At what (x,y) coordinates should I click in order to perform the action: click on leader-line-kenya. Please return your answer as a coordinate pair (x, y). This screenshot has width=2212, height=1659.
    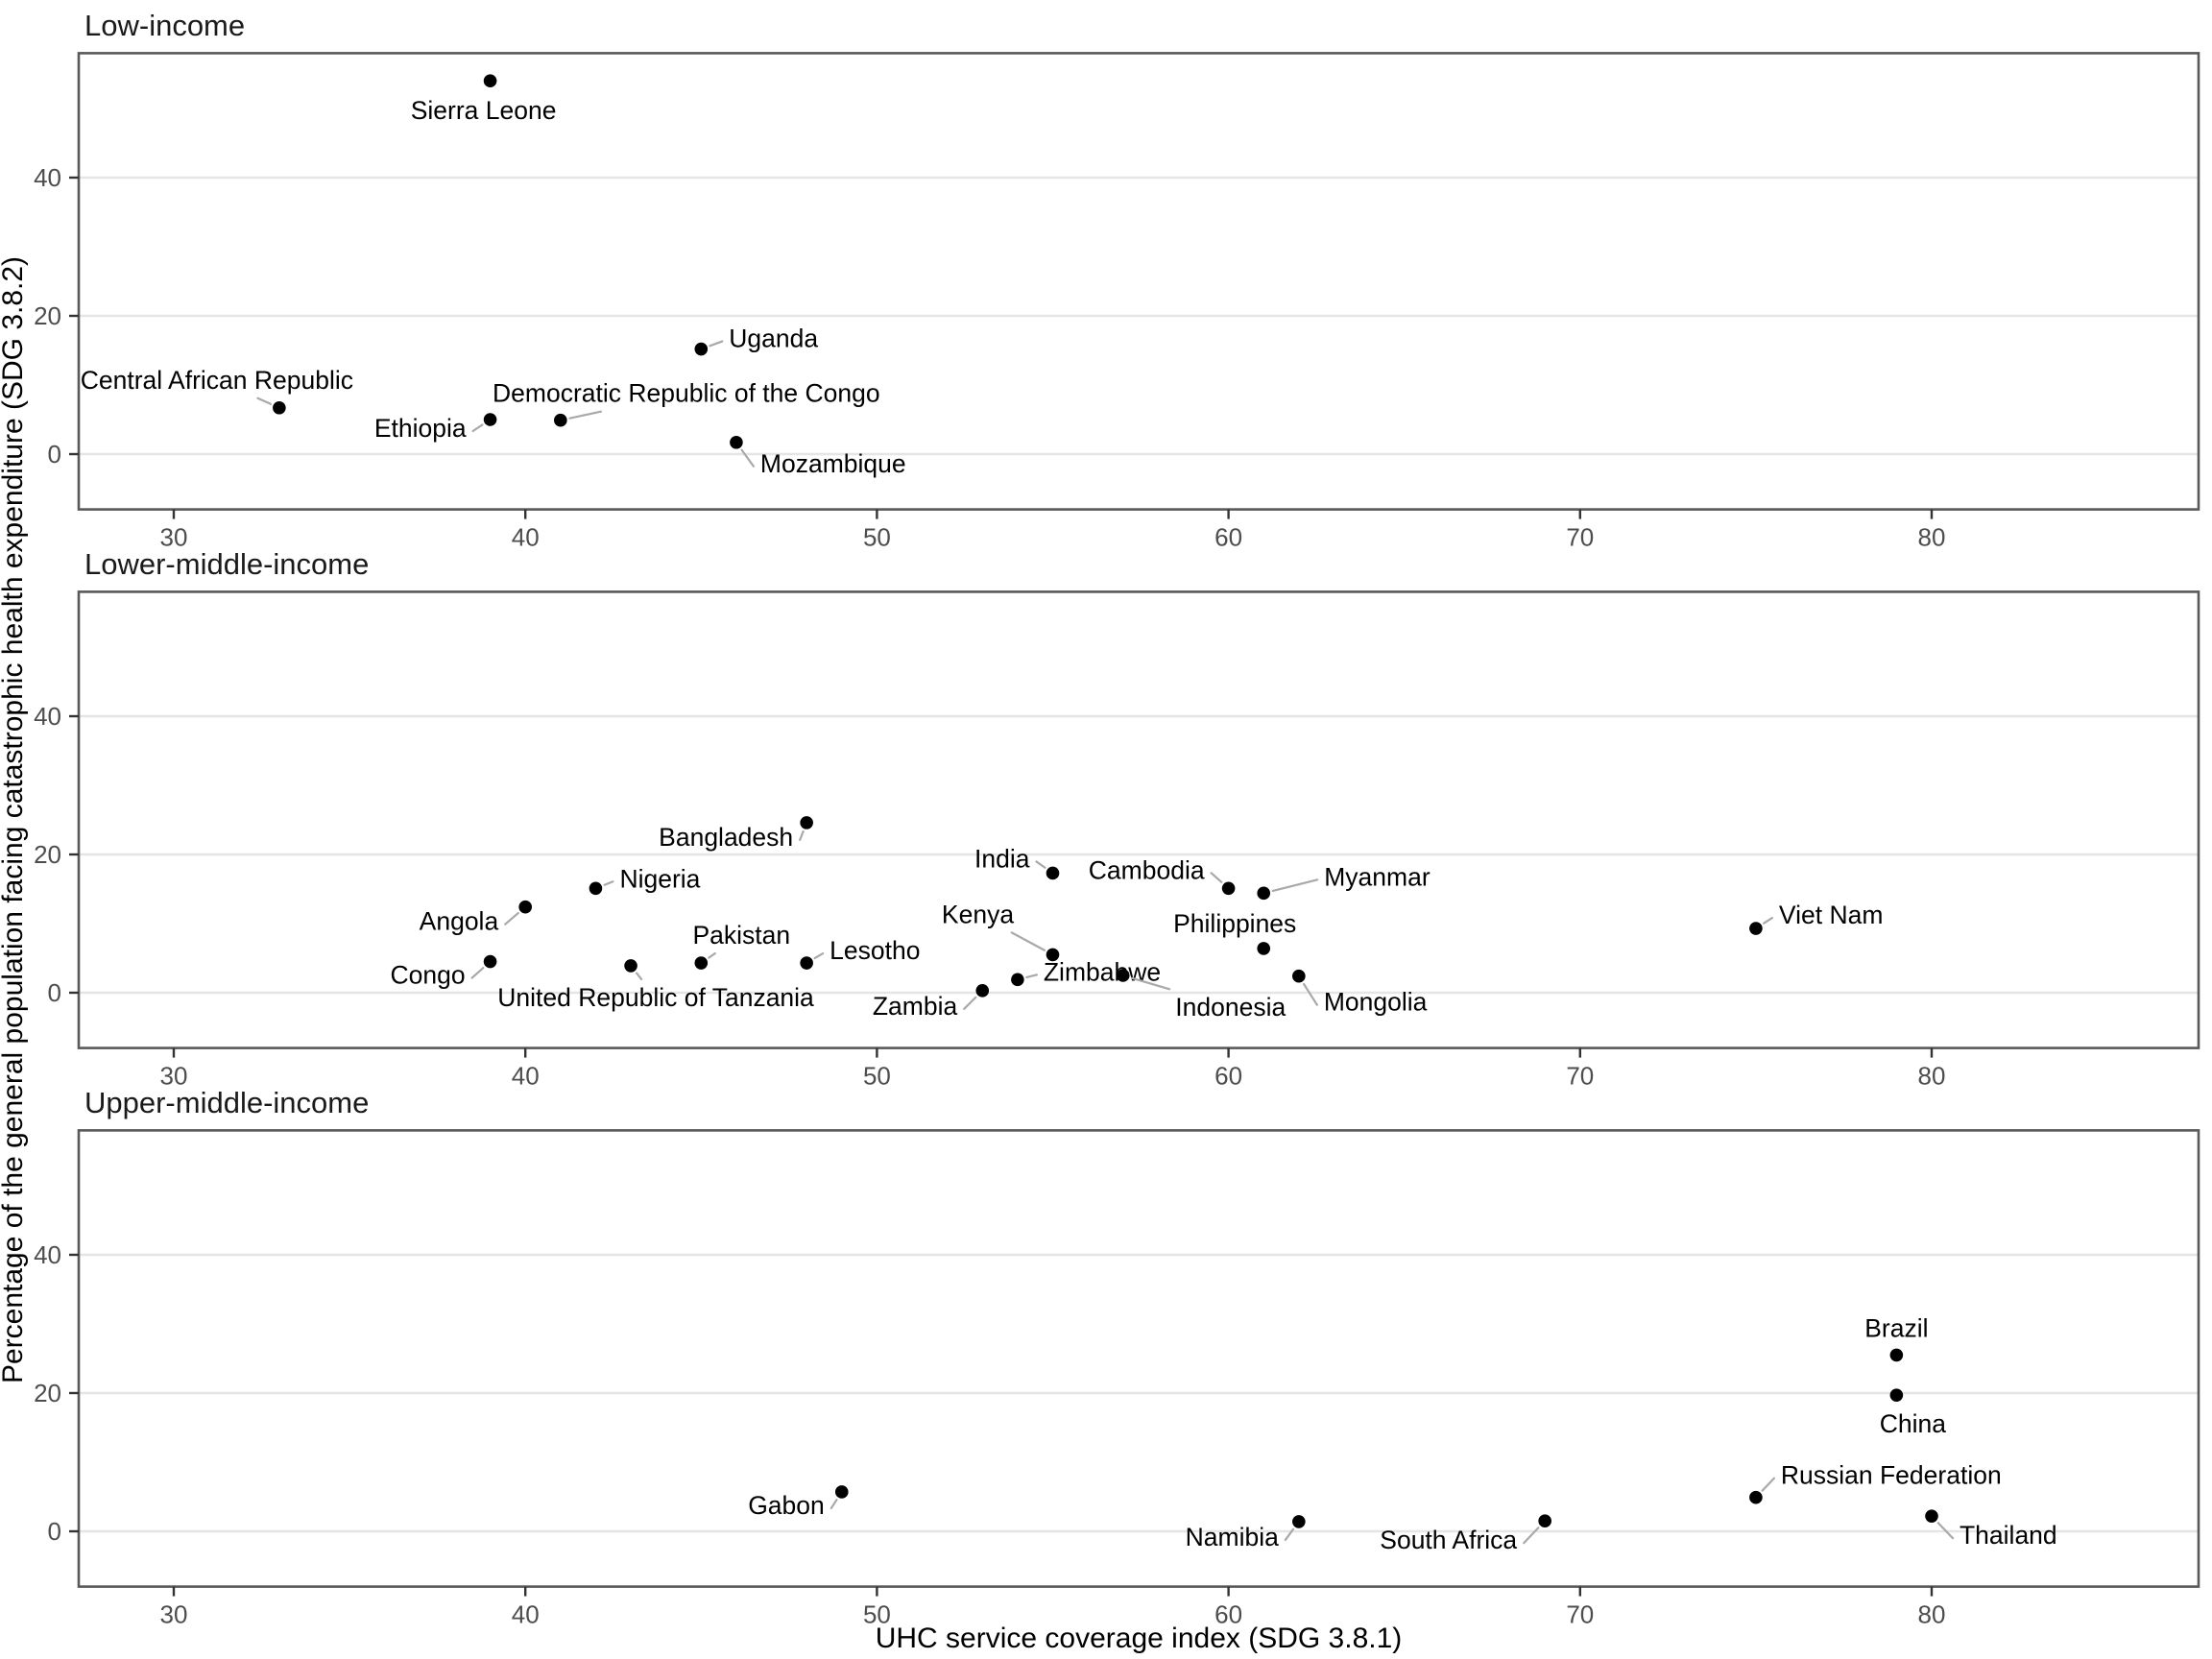
    Looking at the image, I should click on (1028, 941).